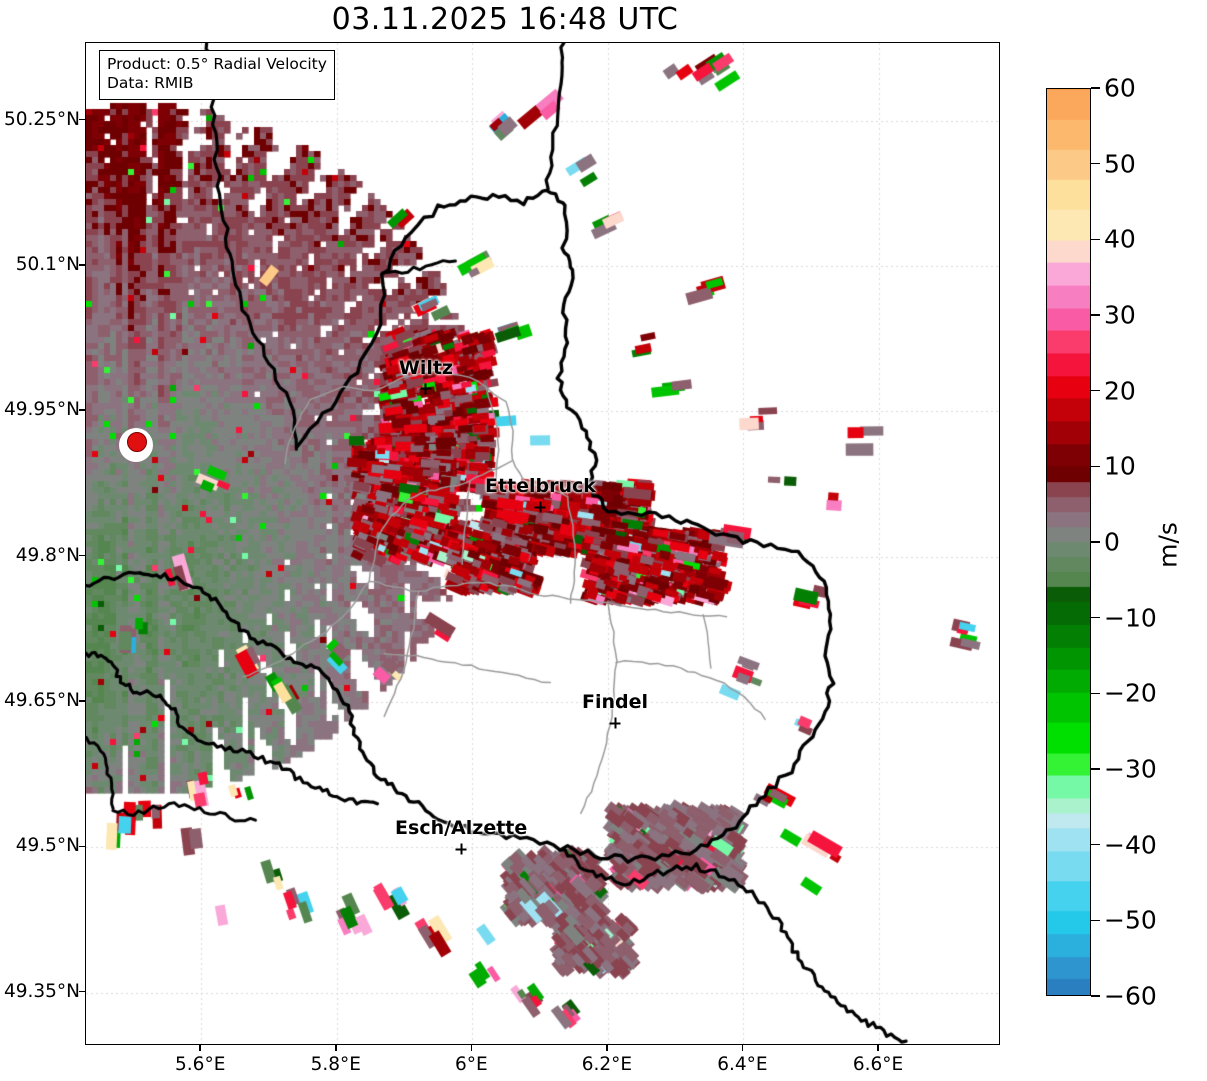 This screenshot has width=1207, height=1081. What do you see at coordinates (1130, 769) in the screenshot?
I see `colorbar-tick-label: −30` at bounding box center [1130, 769].